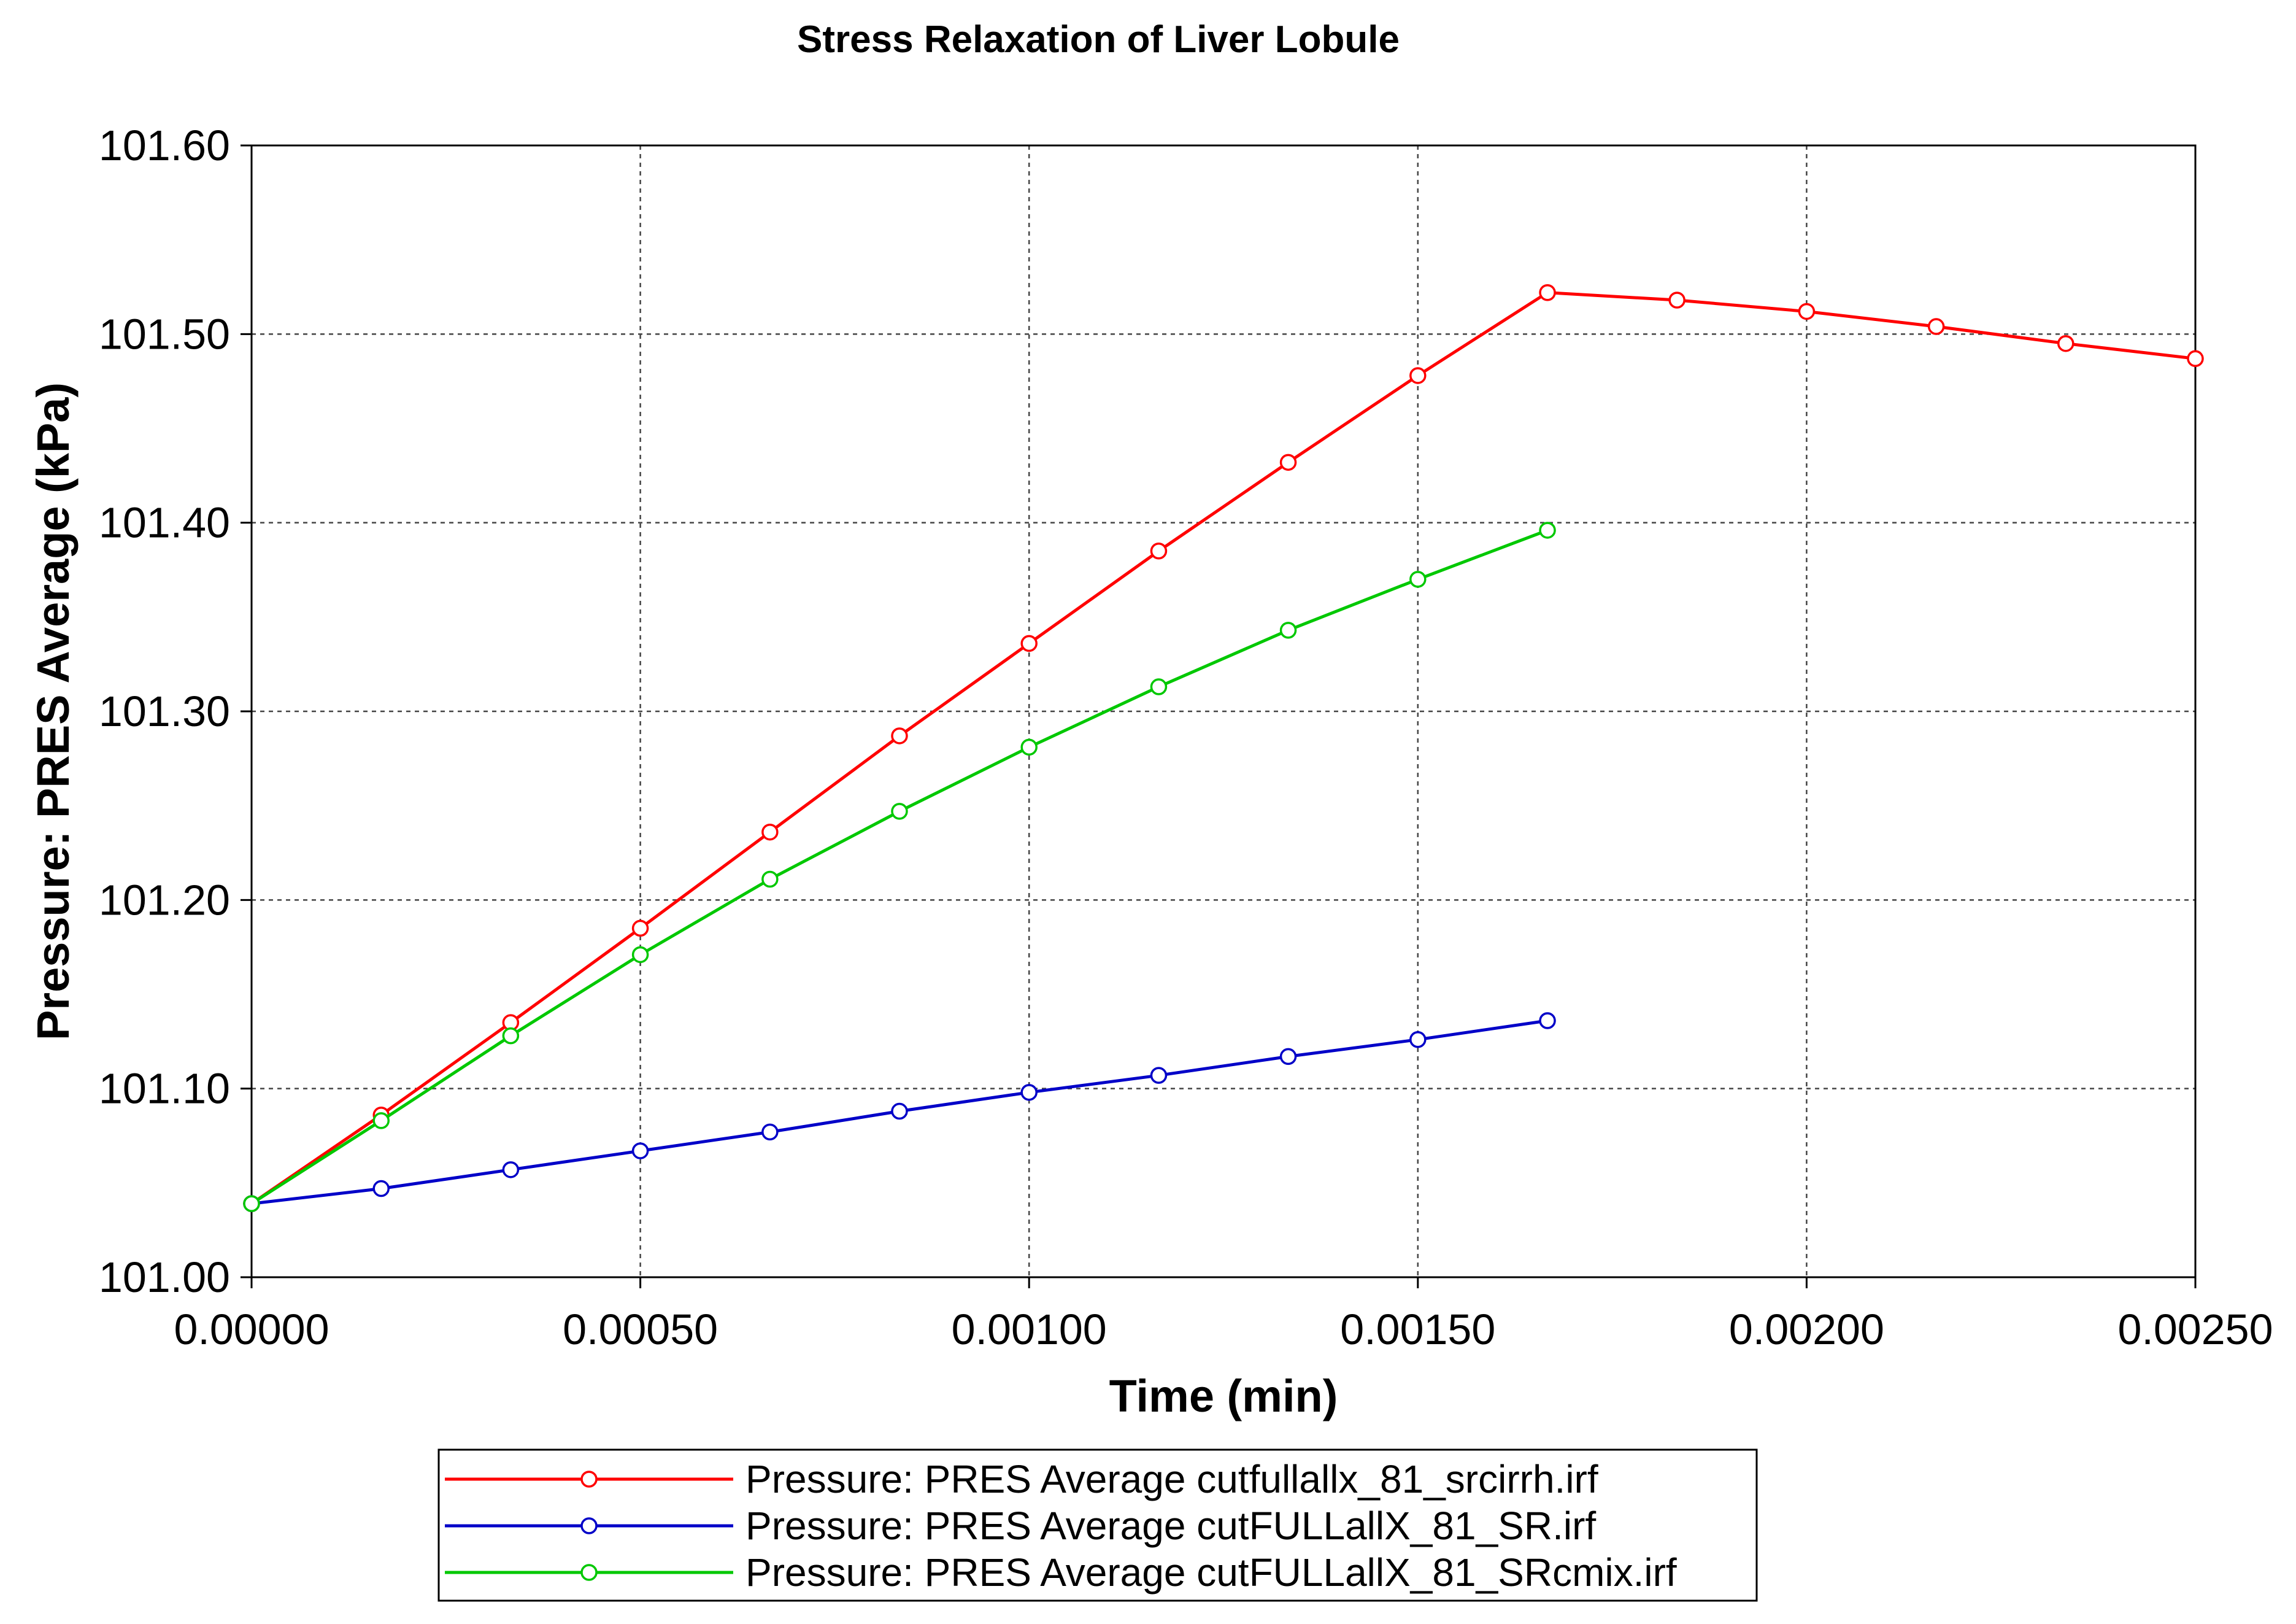  Describe the element at coordinates (164, 334) in the screenshot. I see `y-tick-label: 101.50` at that location.